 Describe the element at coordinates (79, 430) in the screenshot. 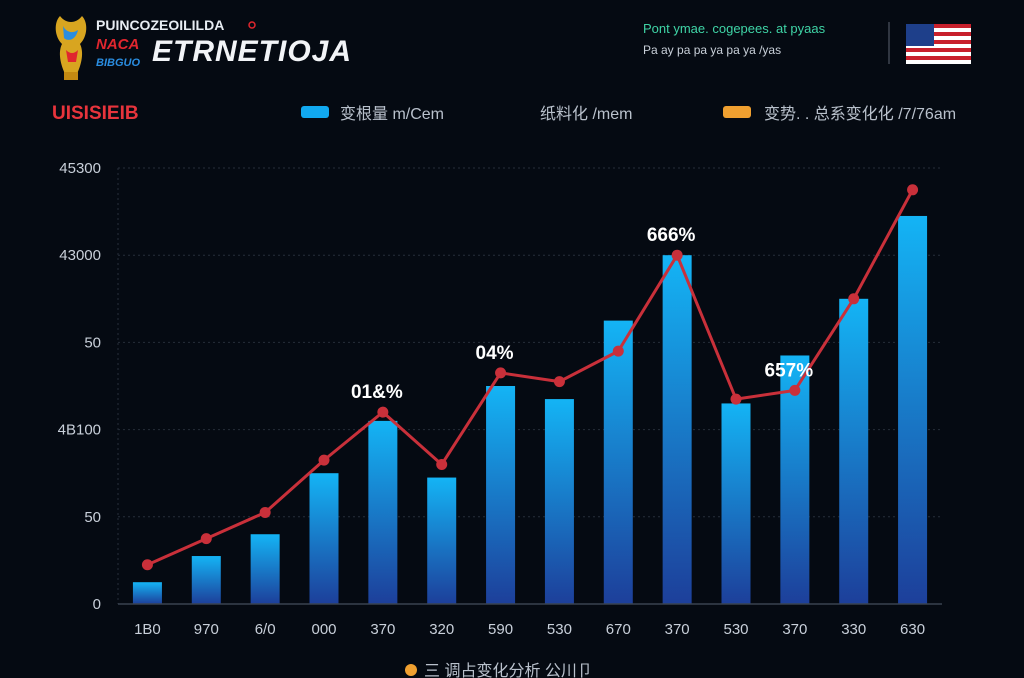

I see `y-tick-label: 4B100` at that location.